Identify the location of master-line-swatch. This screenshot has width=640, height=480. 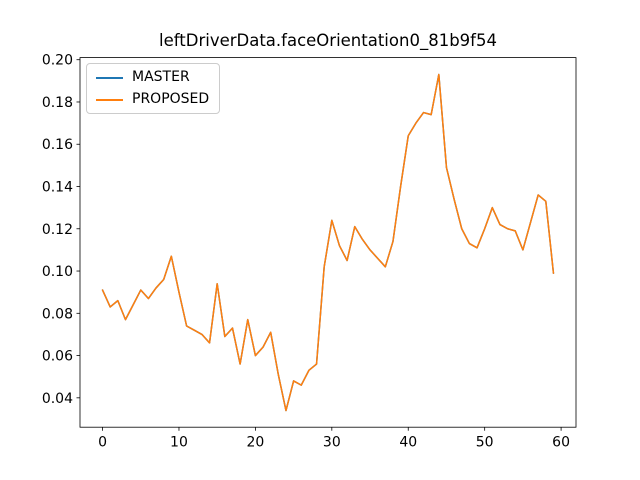
(109, 77).